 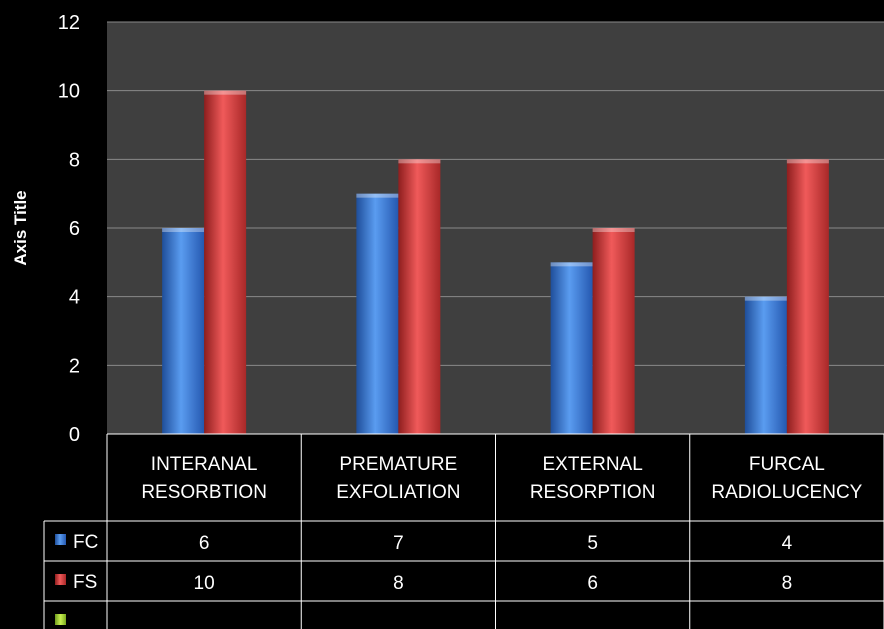 I want to click on category-label: EXTERNAL, so click(x=592, y=464).